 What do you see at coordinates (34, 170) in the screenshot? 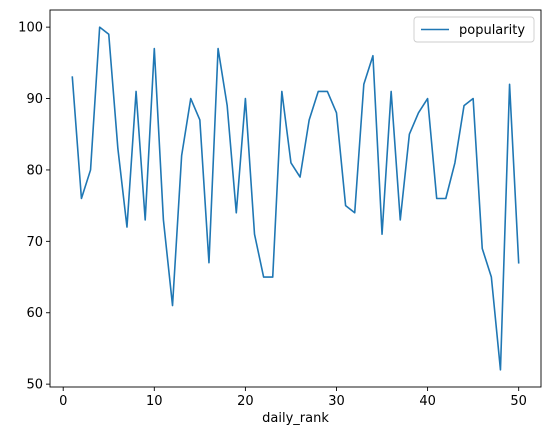
I see `y-tick-label: 80` at bounding box center [34, 170].